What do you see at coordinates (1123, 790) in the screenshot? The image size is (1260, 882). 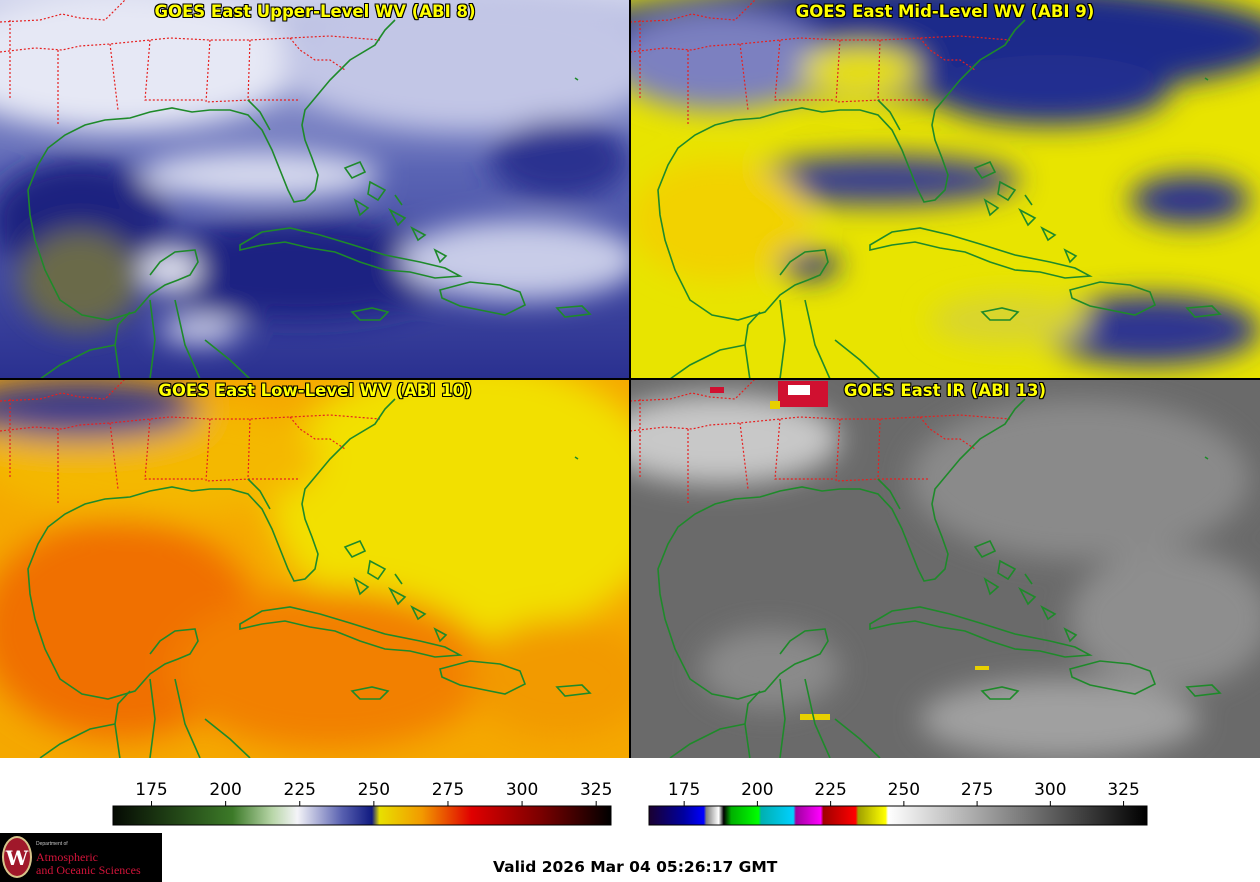 I see `ir-tick-label: 325` at bounding box center [1123, 790].